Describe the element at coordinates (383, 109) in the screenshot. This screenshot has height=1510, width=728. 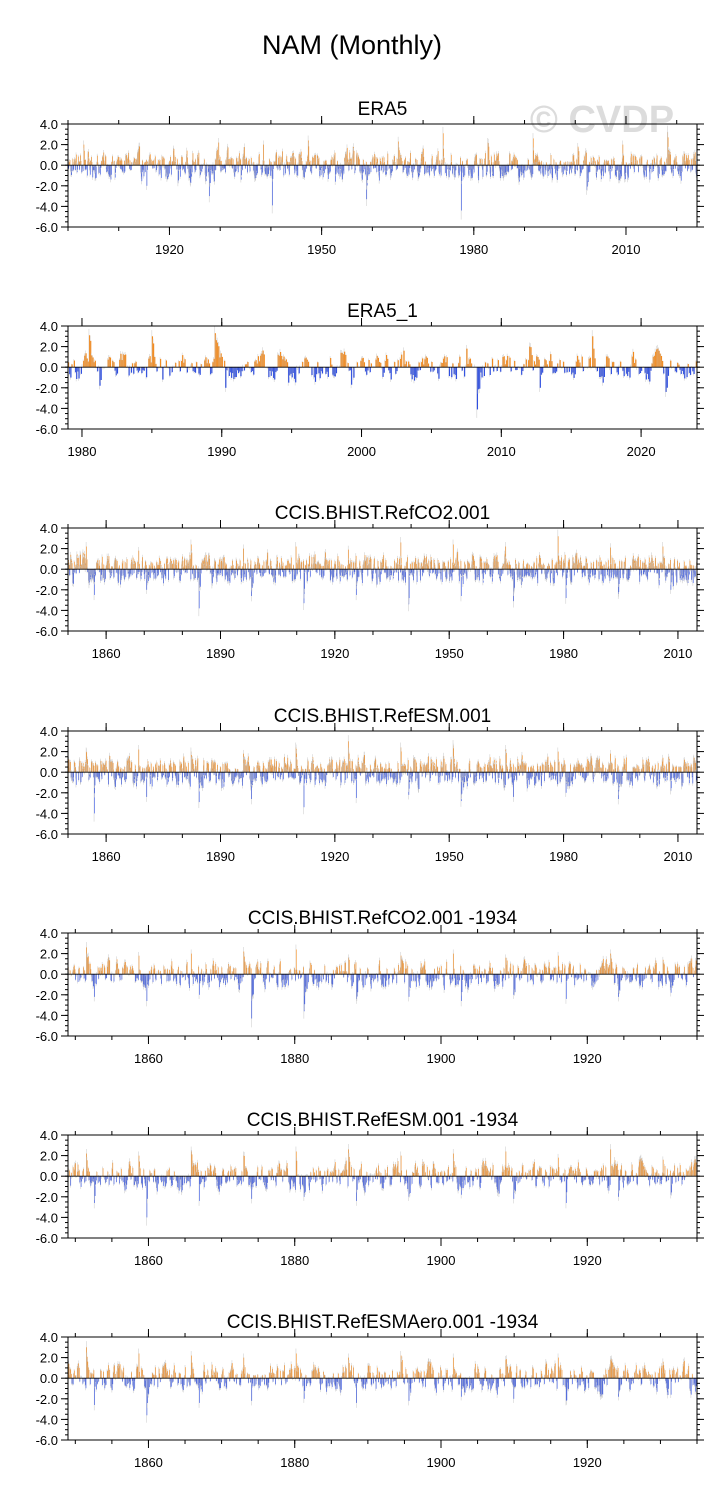
I see `panel-title: ERA5` at that location.